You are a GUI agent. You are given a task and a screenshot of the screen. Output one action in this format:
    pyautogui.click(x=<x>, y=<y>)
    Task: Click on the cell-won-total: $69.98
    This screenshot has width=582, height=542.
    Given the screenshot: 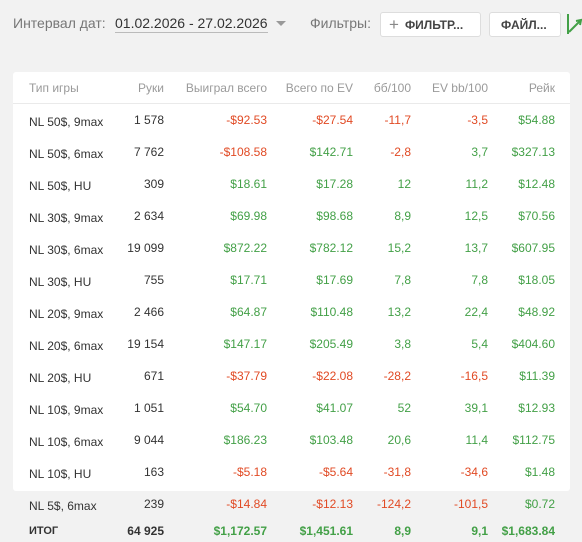 What is the action you would take?
    pyautogui.click(x=215, y=216)
    